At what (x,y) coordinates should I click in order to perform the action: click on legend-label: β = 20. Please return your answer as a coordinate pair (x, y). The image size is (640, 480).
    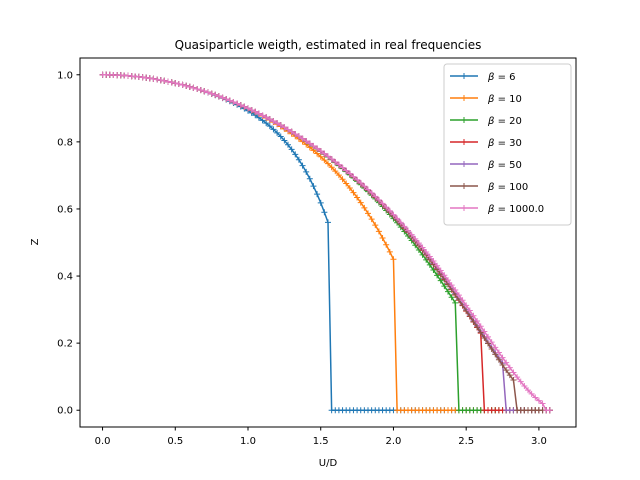
    Looking at the image, I should click on (504, 121).